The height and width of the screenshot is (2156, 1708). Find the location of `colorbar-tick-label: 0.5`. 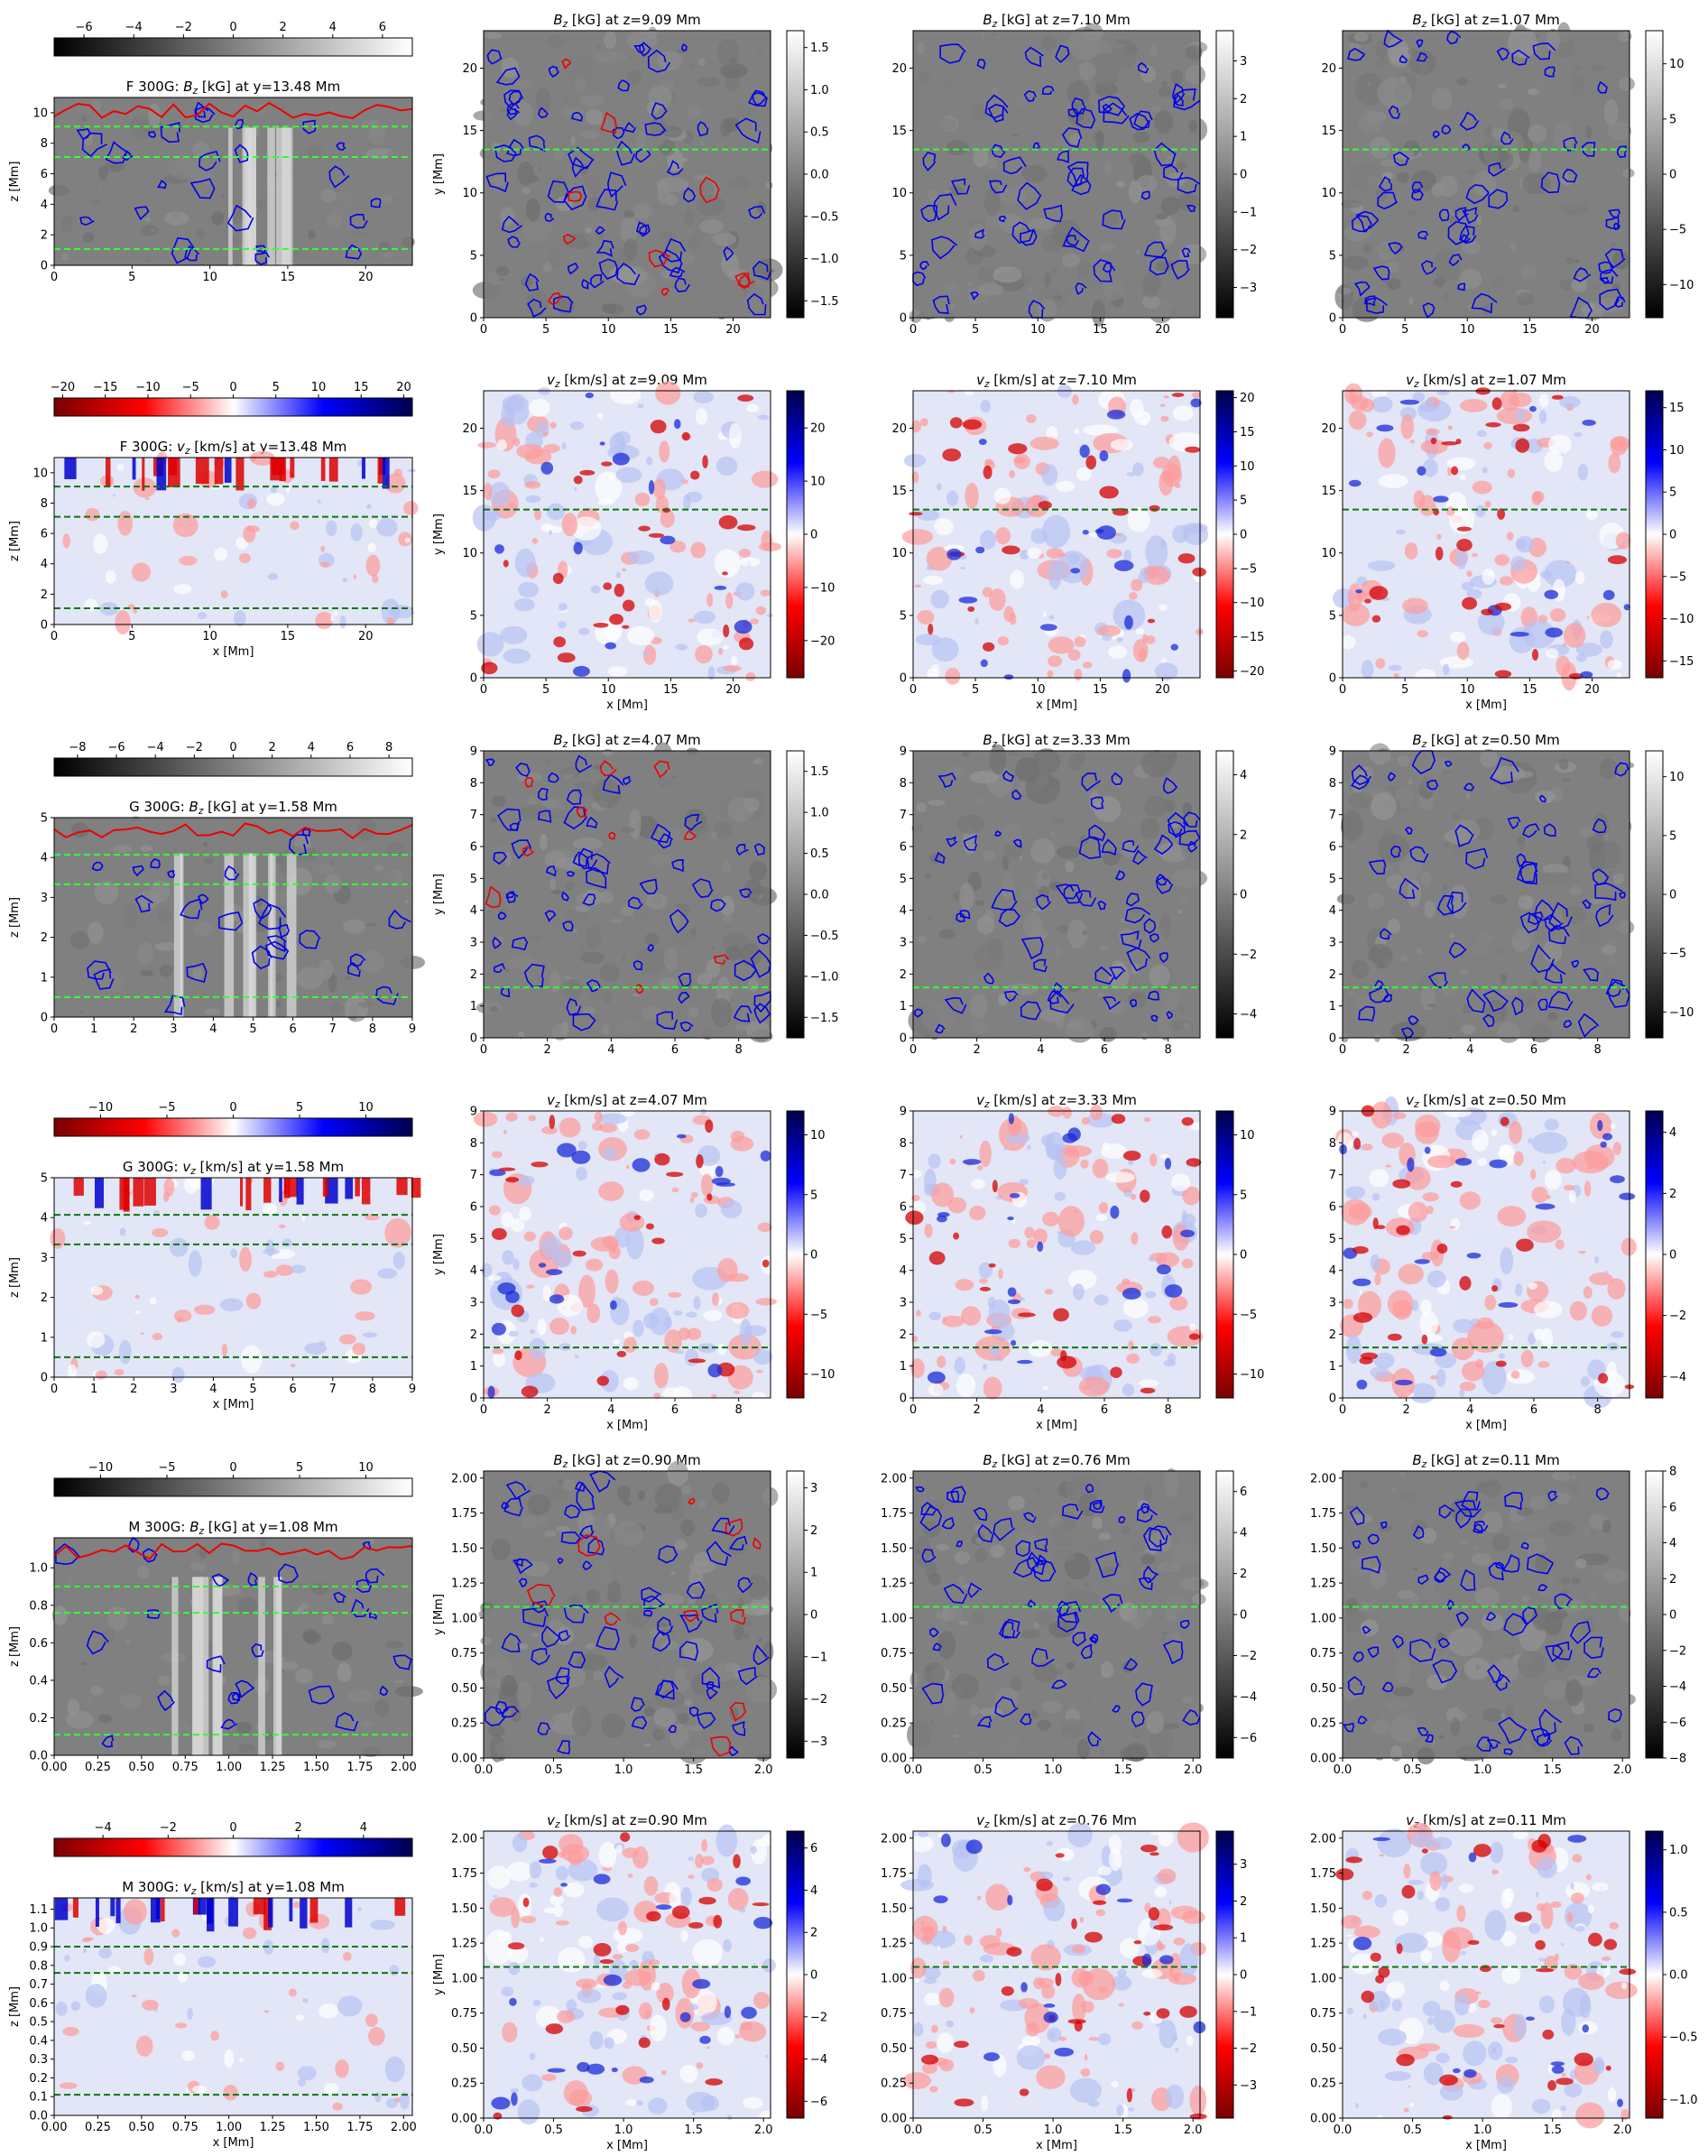

colorbar-tick-label: 0.5 is located at coordinates (819, 854).